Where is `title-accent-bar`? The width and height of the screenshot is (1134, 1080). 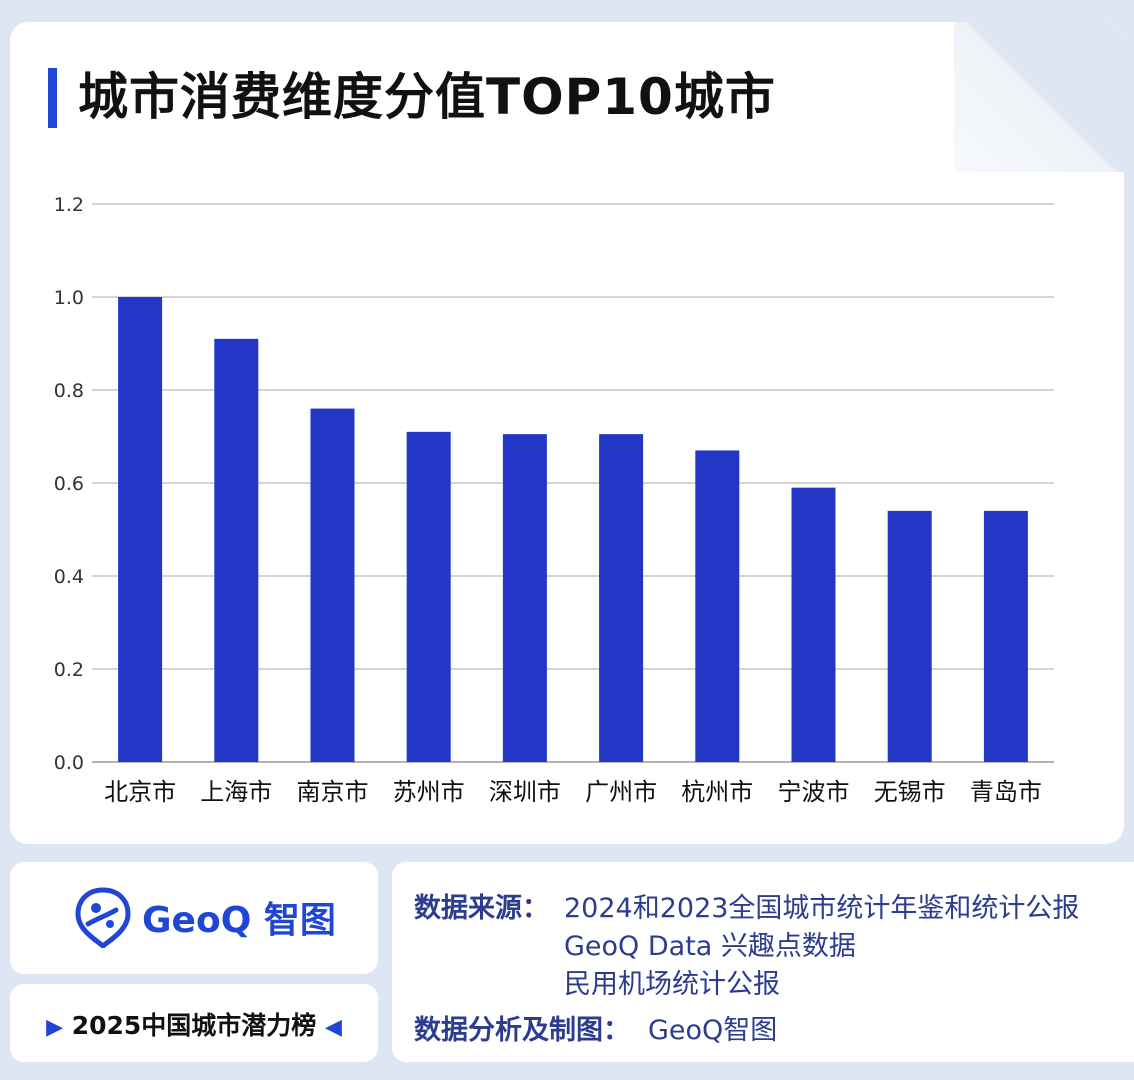
title-accent-bar is located at coordinates (52, 98).